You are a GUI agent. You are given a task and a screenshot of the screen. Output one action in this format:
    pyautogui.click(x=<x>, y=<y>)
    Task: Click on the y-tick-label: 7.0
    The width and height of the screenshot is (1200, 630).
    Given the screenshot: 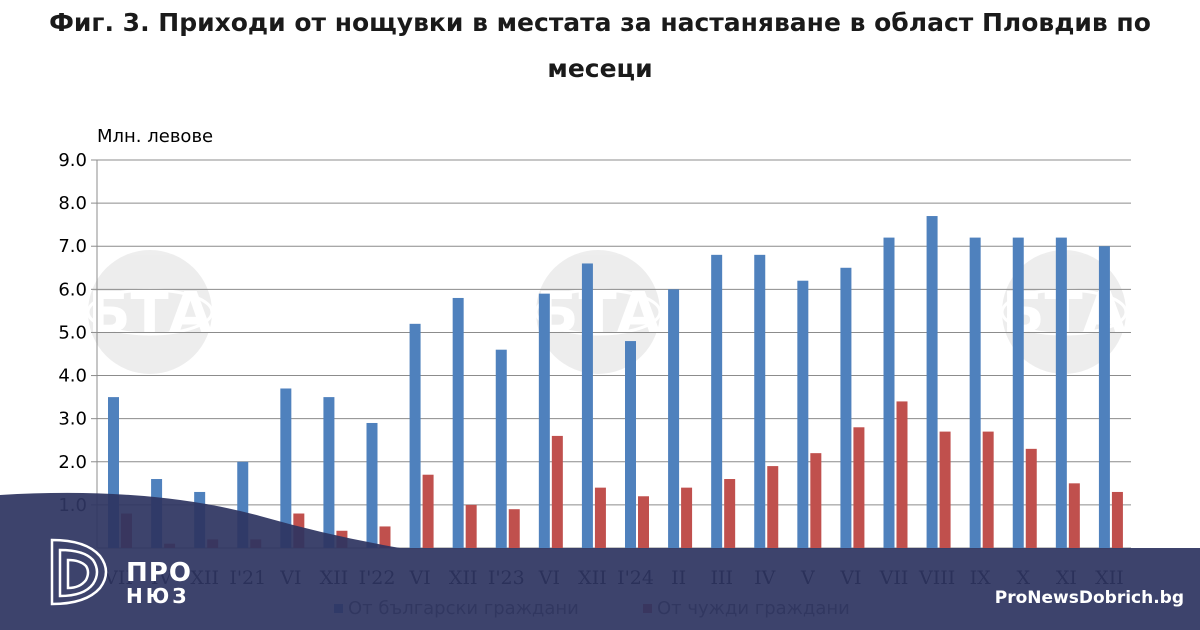 What is the action you would take?
    pyautogui.click(x=72, y=246)
    